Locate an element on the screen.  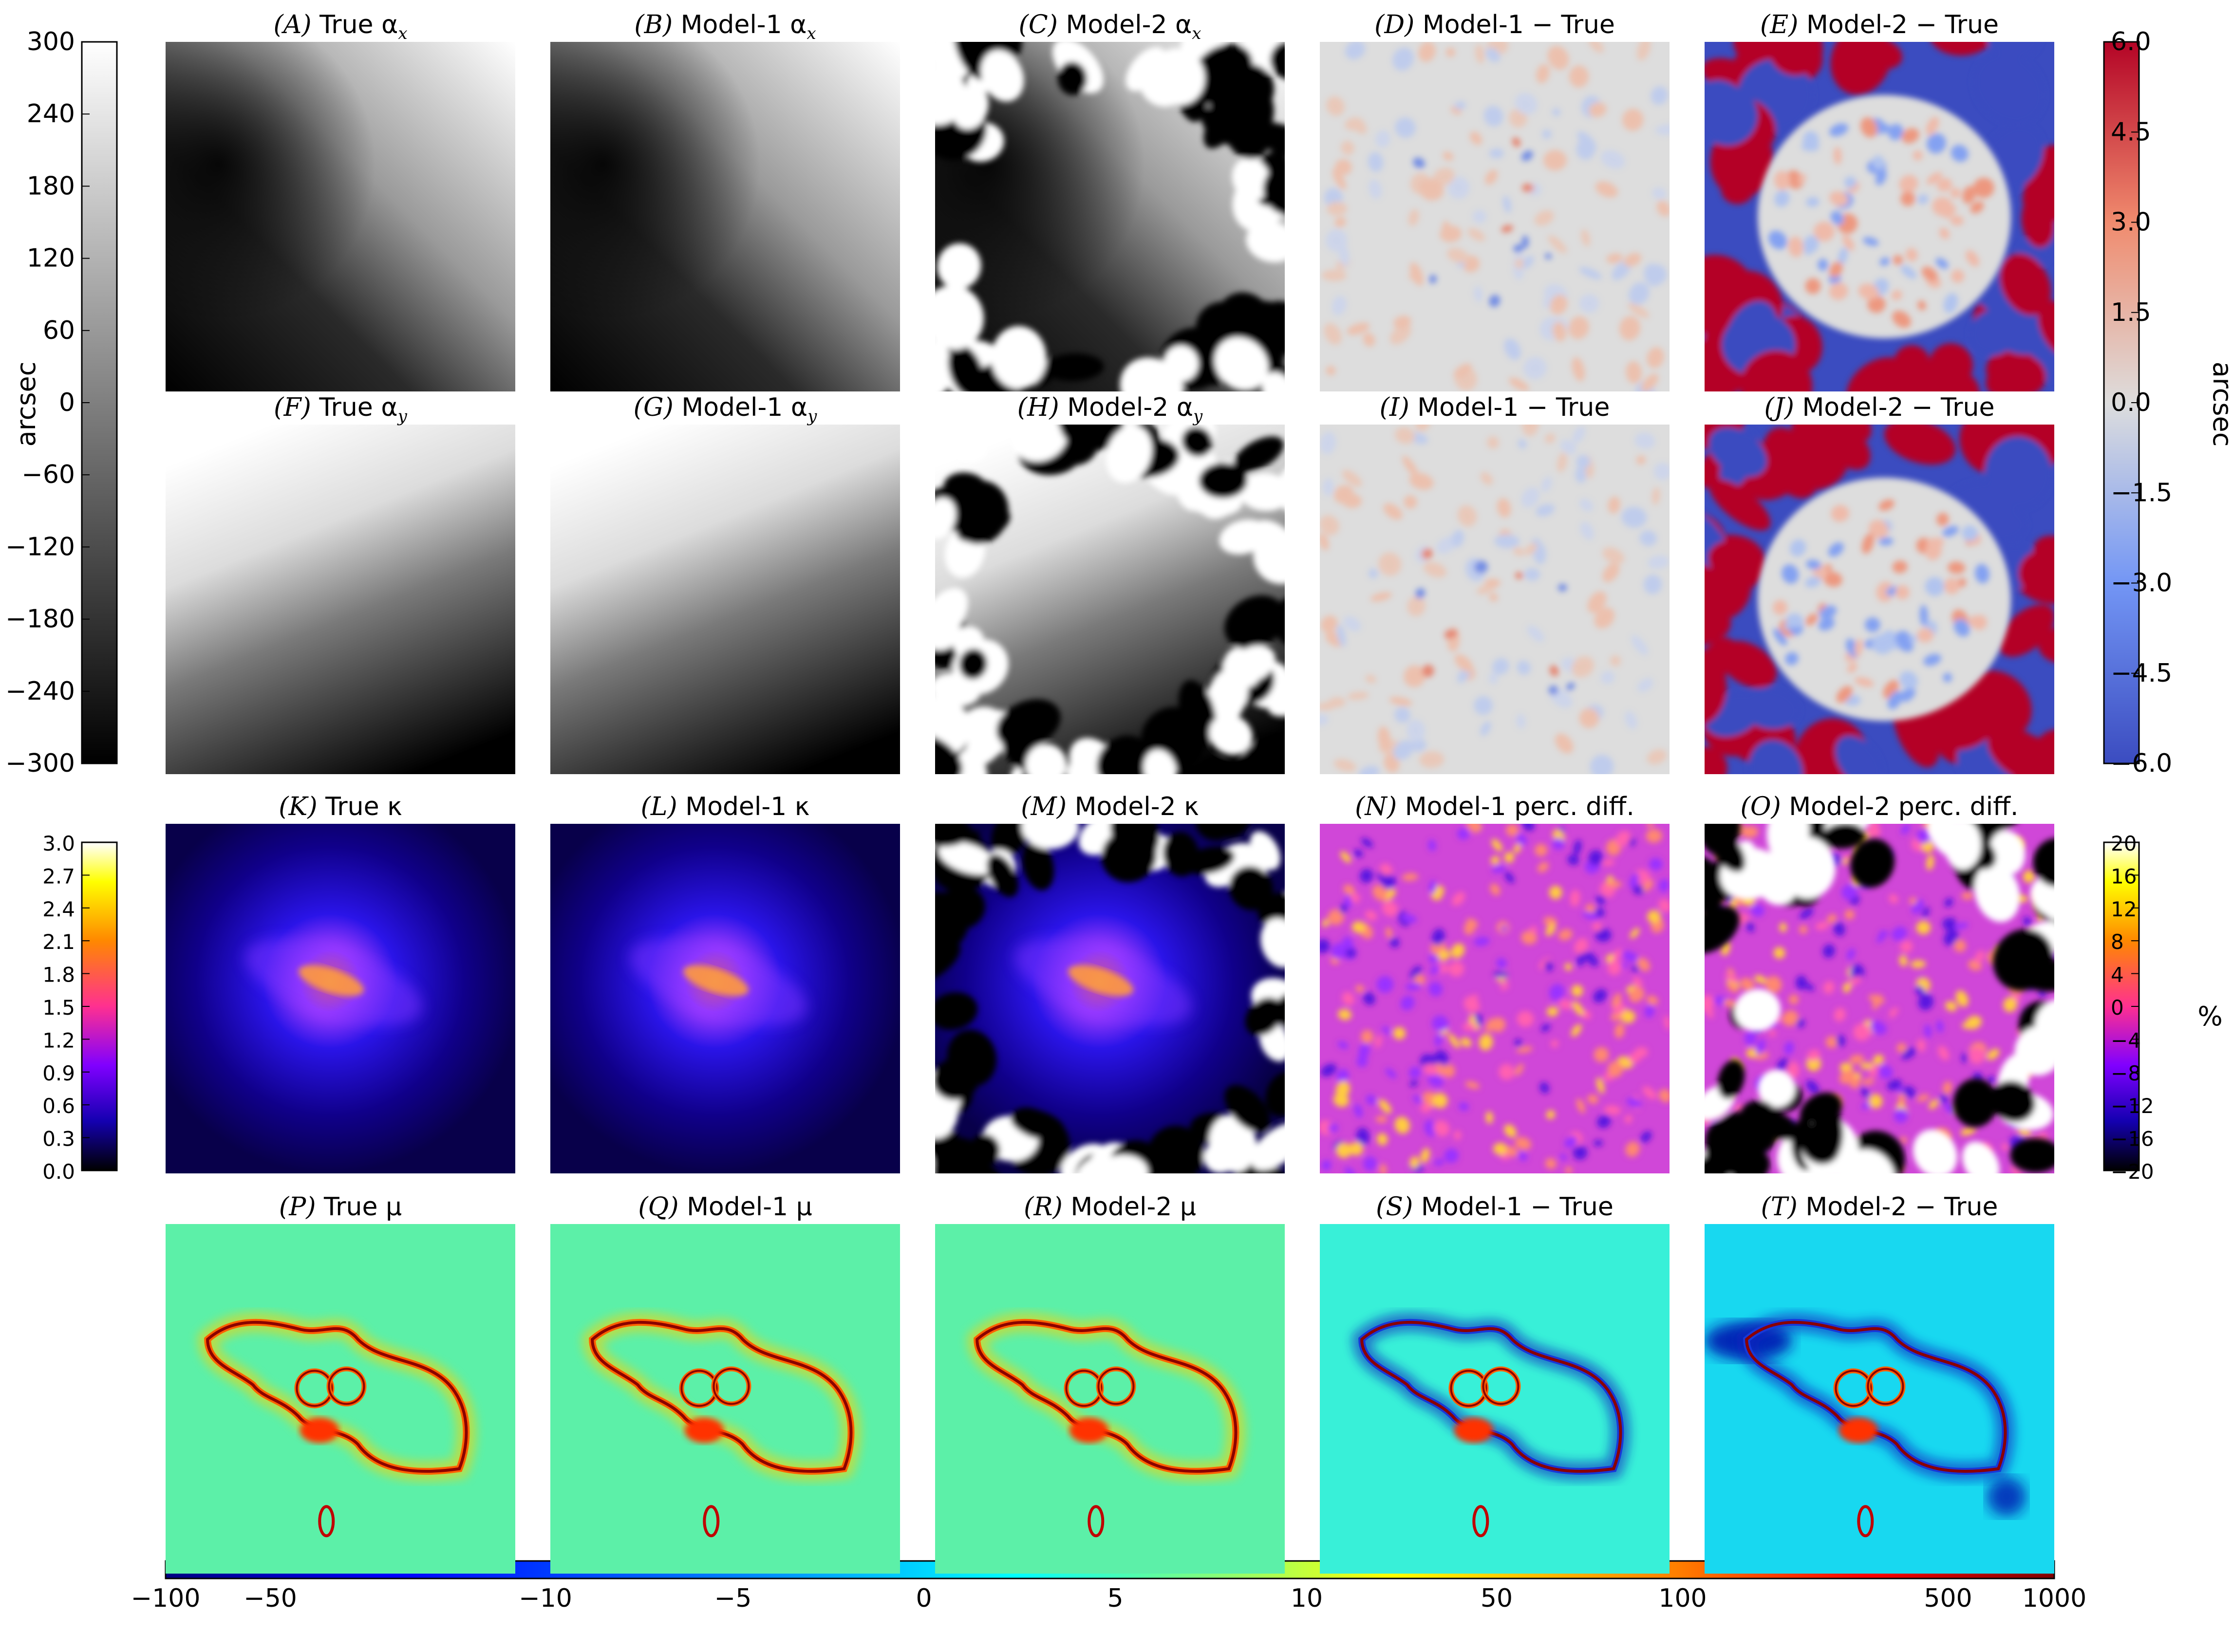
colorbar-tick-label: 2.4 is located at coordinates (59, 909).